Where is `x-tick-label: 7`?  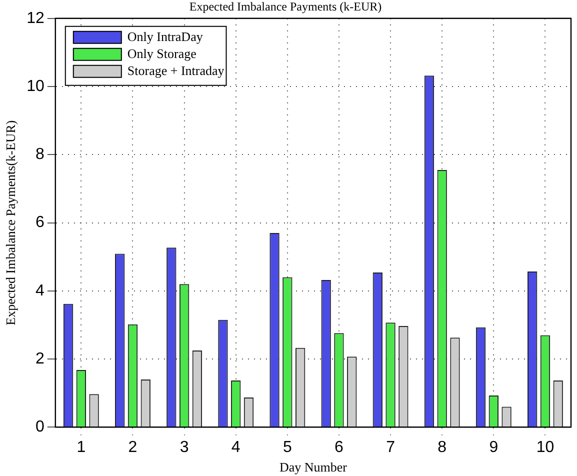 x-tick-label: 7 is located at coordinates (391, 447).